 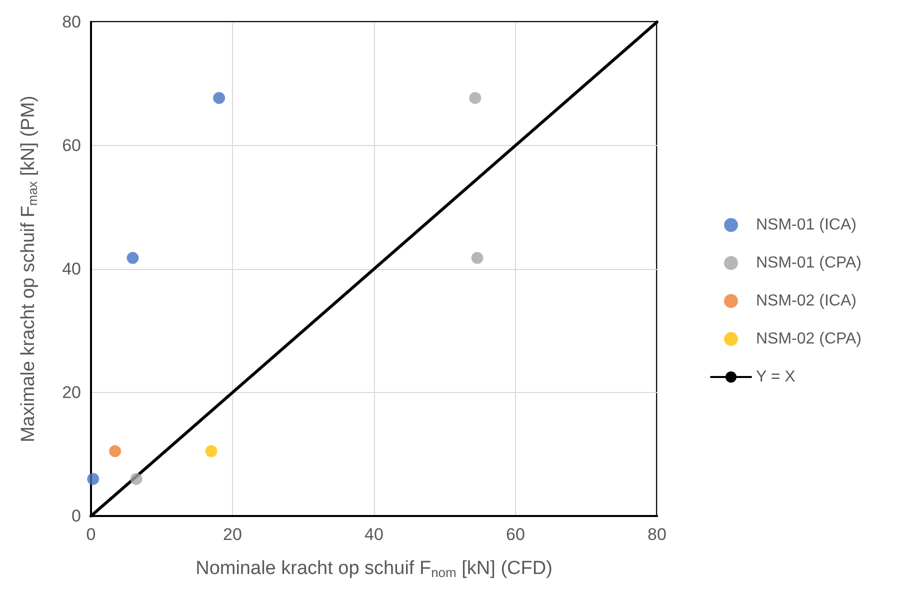 What do you see at coordinates (71, 269) in the screenshot?
I see `y-tick-label: 40` at bounding box center [71, 269].